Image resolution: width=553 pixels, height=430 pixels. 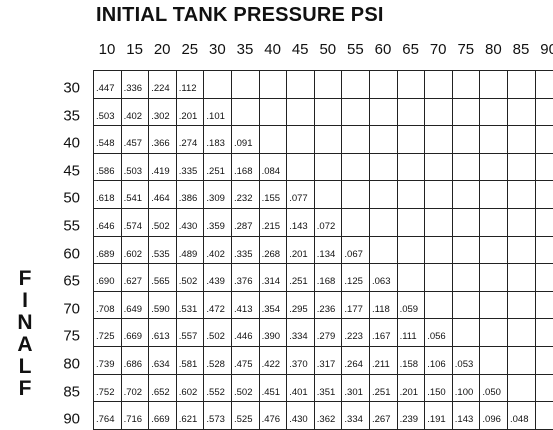 I want to click on table-cell: .048, so click(x=519, y=420).